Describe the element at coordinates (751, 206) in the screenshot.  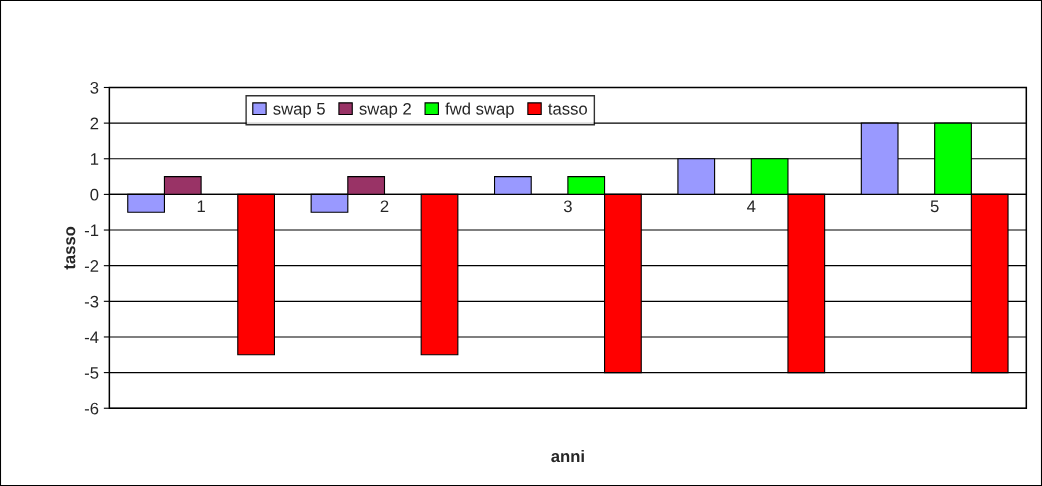
I see `x-tick-label: 4` at that location.